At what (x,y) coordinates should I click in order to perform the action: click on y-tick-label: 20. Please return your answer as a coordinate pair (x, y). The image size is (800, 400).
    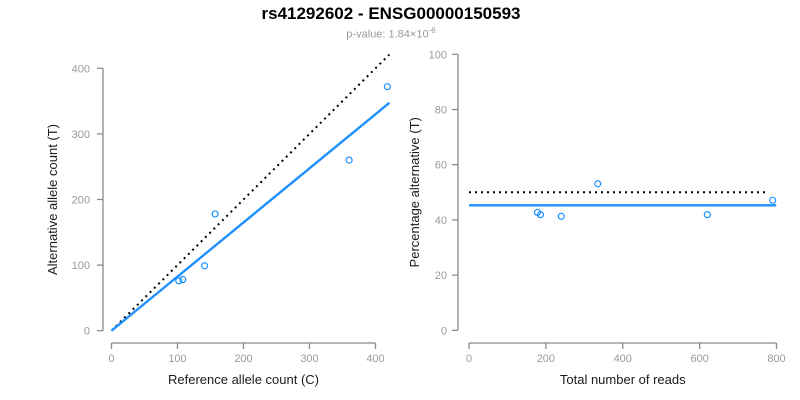
    Looking at the image, I should click on (441, 276).